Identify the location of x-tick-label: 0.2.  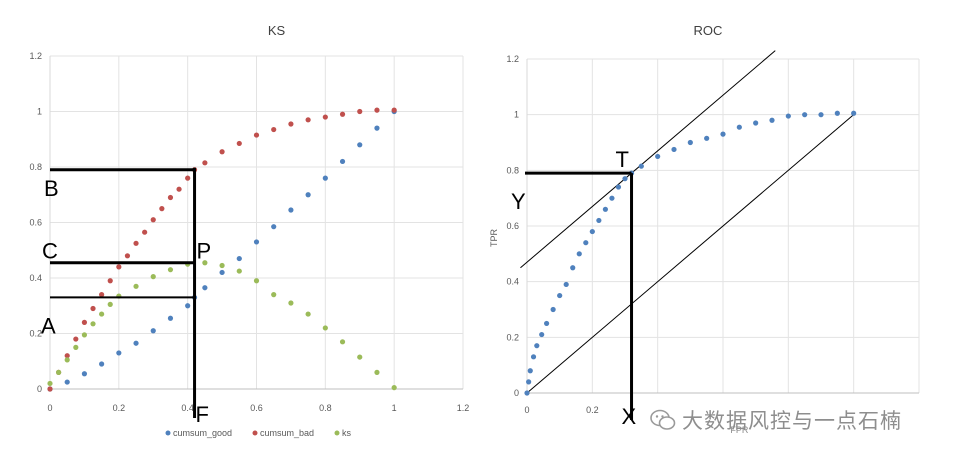
(119, 408).